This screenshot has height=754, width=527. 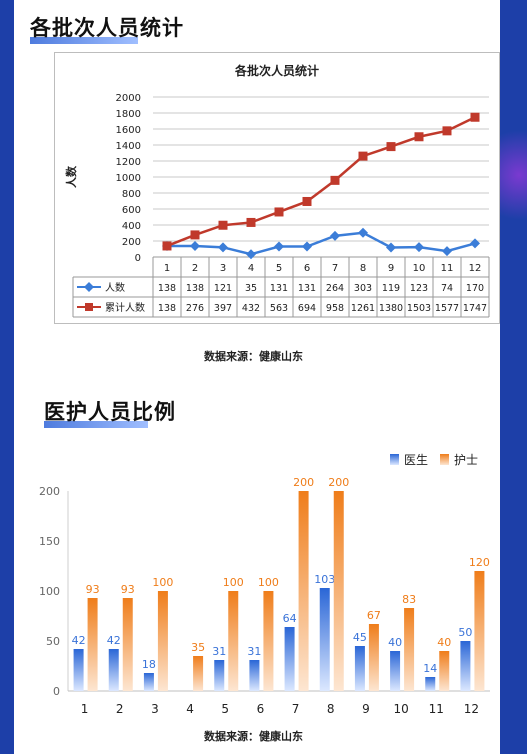 What do you see at coordinates (416, 460) in the screenshot?
I see `legend-label-doctor: 医生` at bounding box center [416, 460].